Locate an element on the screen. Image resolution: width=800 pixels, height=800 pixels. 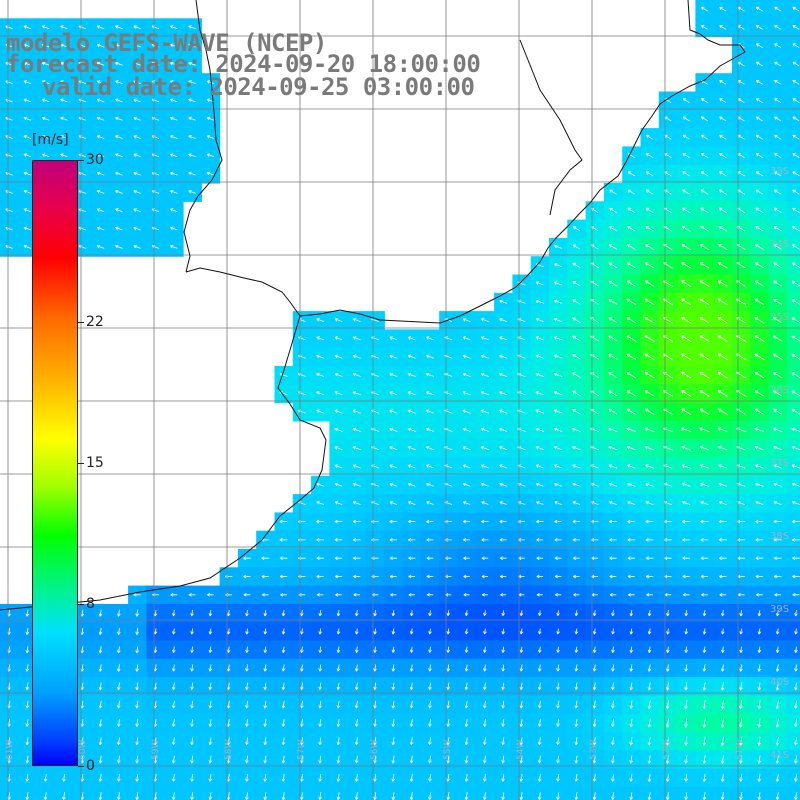
wind-cell is located at coordinates (793, 339).